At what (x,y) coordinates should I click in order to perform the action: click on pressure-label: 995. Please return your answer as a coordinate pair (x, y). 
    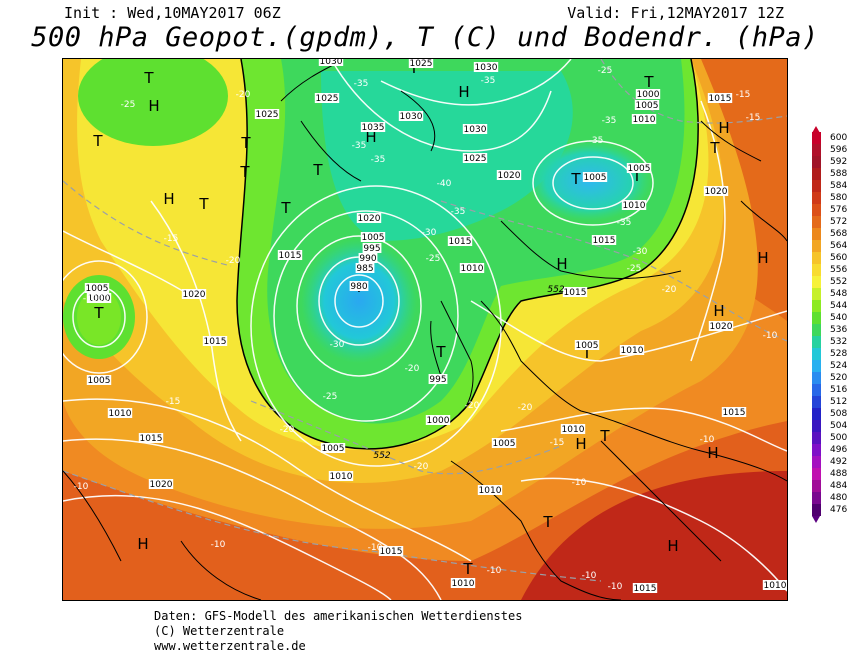
    Looking at the image, I should click on (437, 380).